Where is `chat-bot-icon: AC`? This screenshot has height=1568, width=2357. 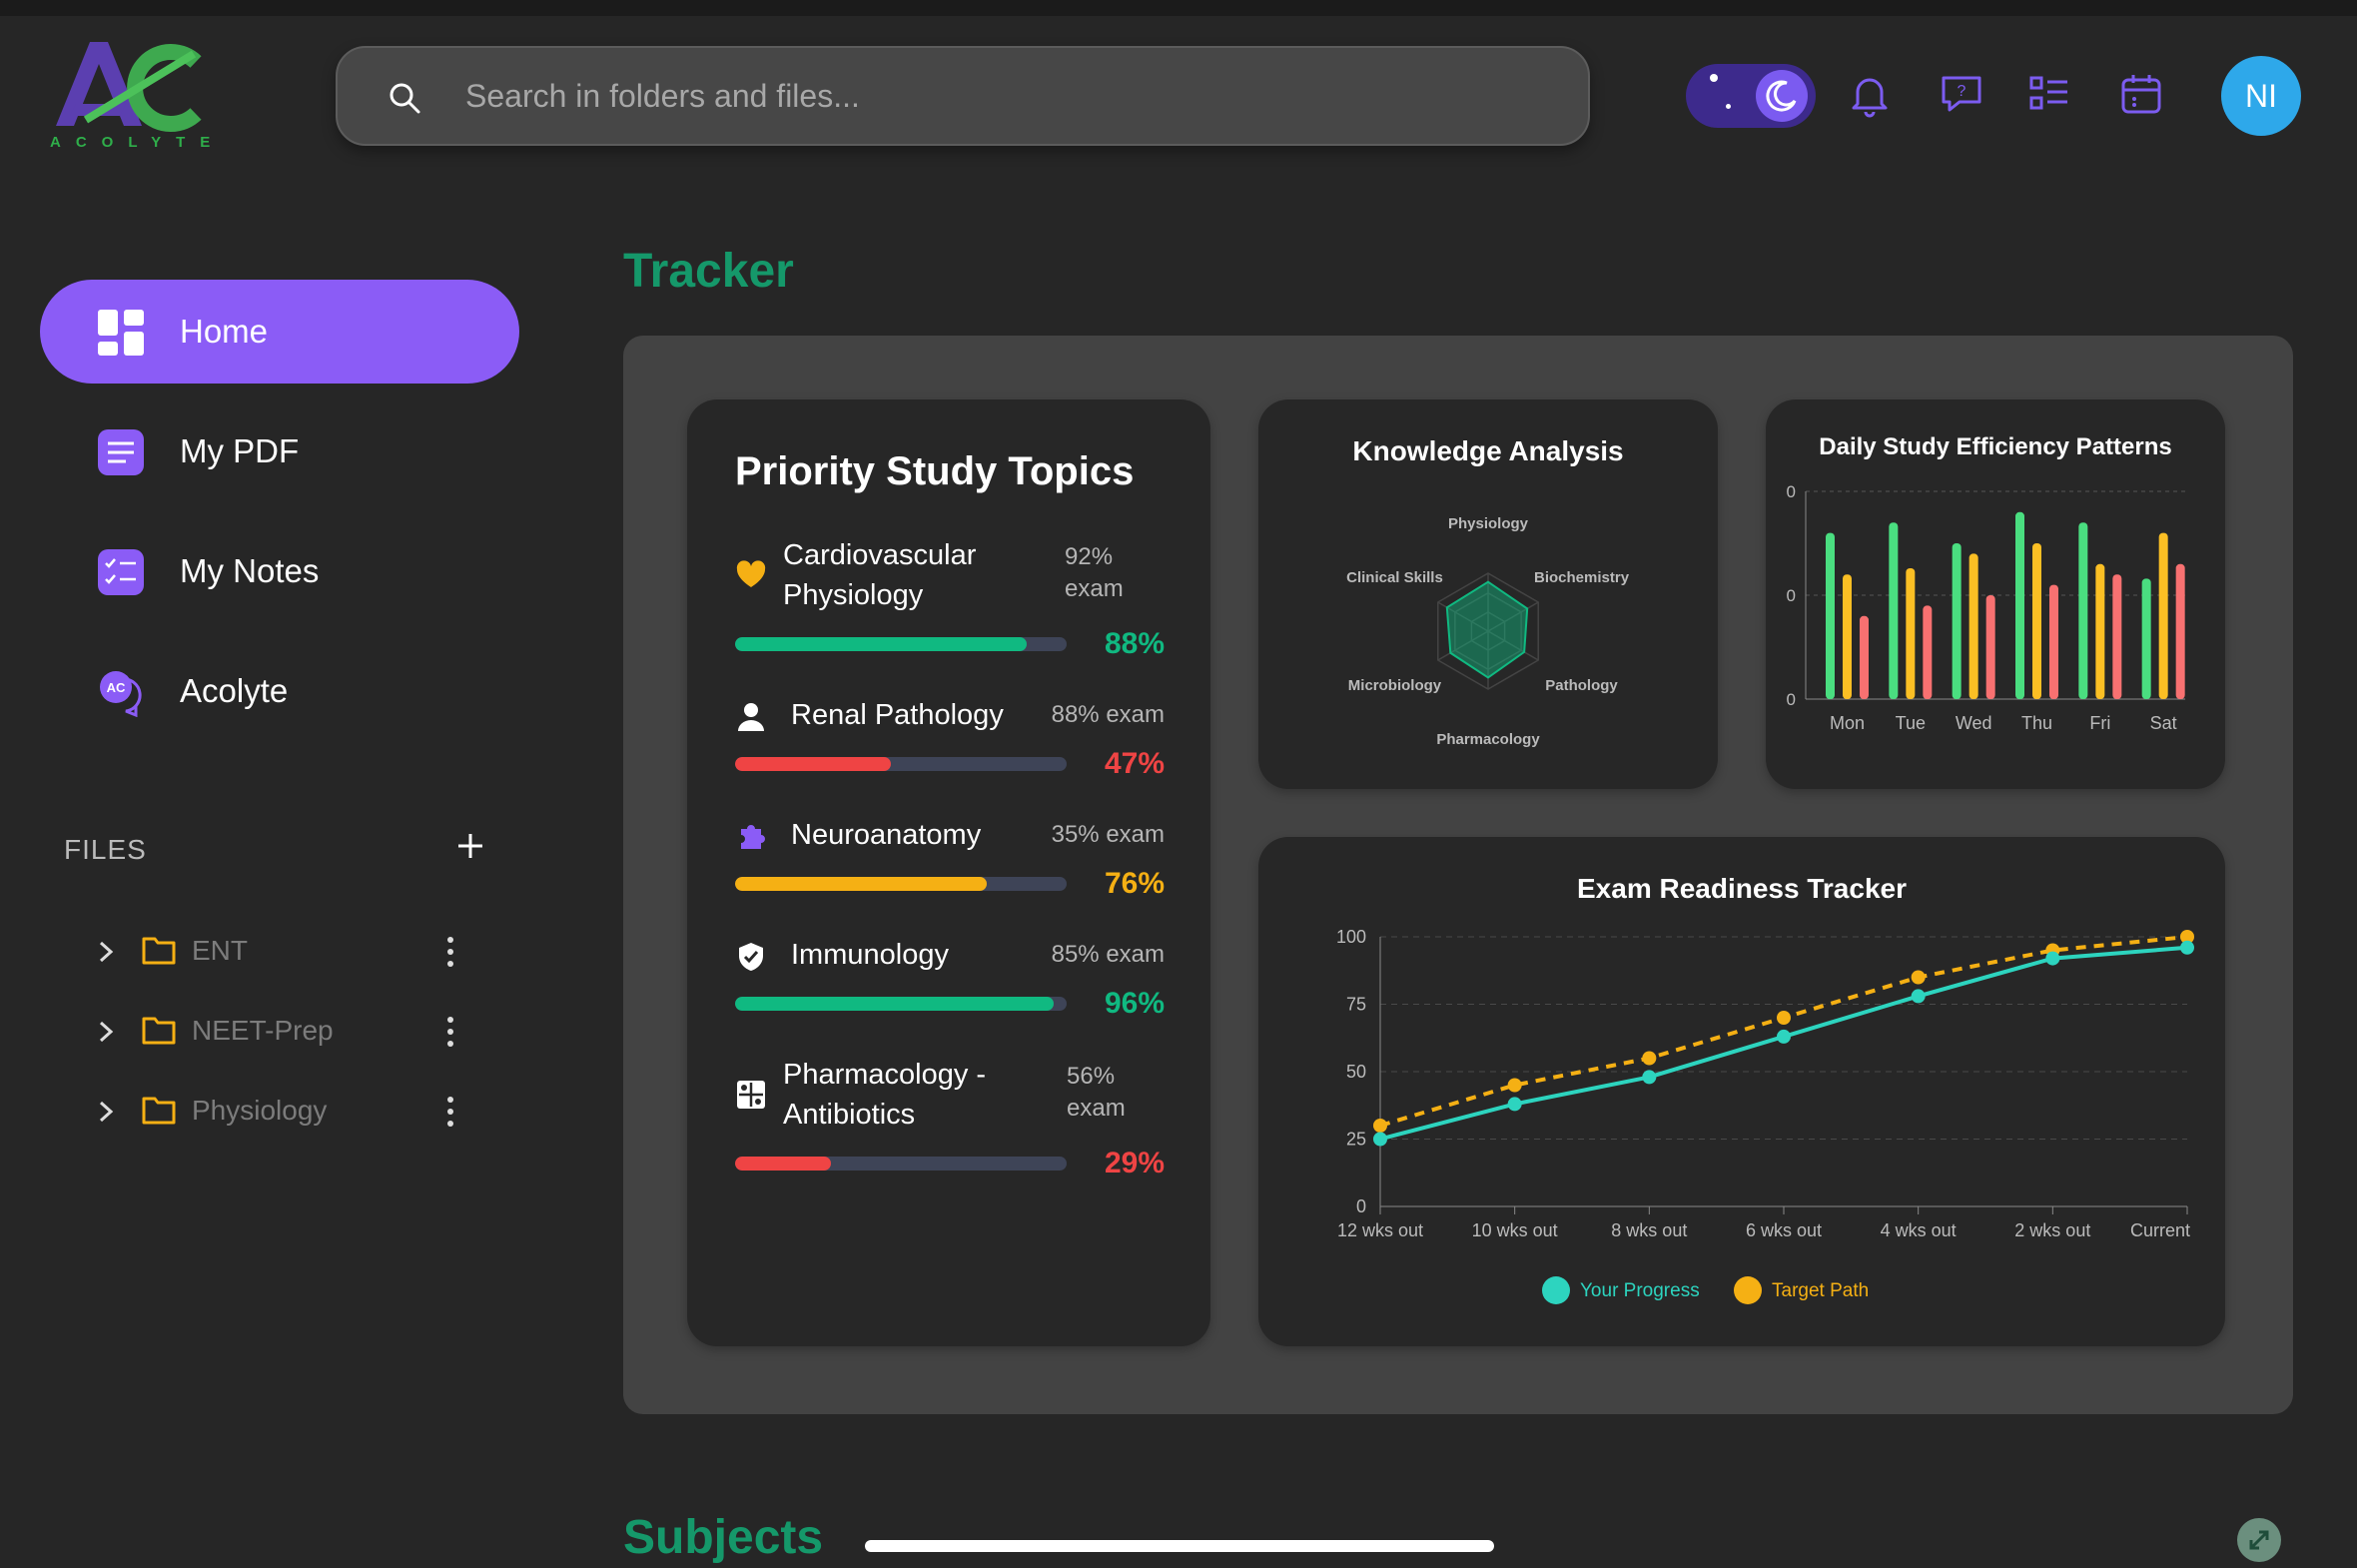
chat-bot-icon: AC is located at coordinates (121, 694).